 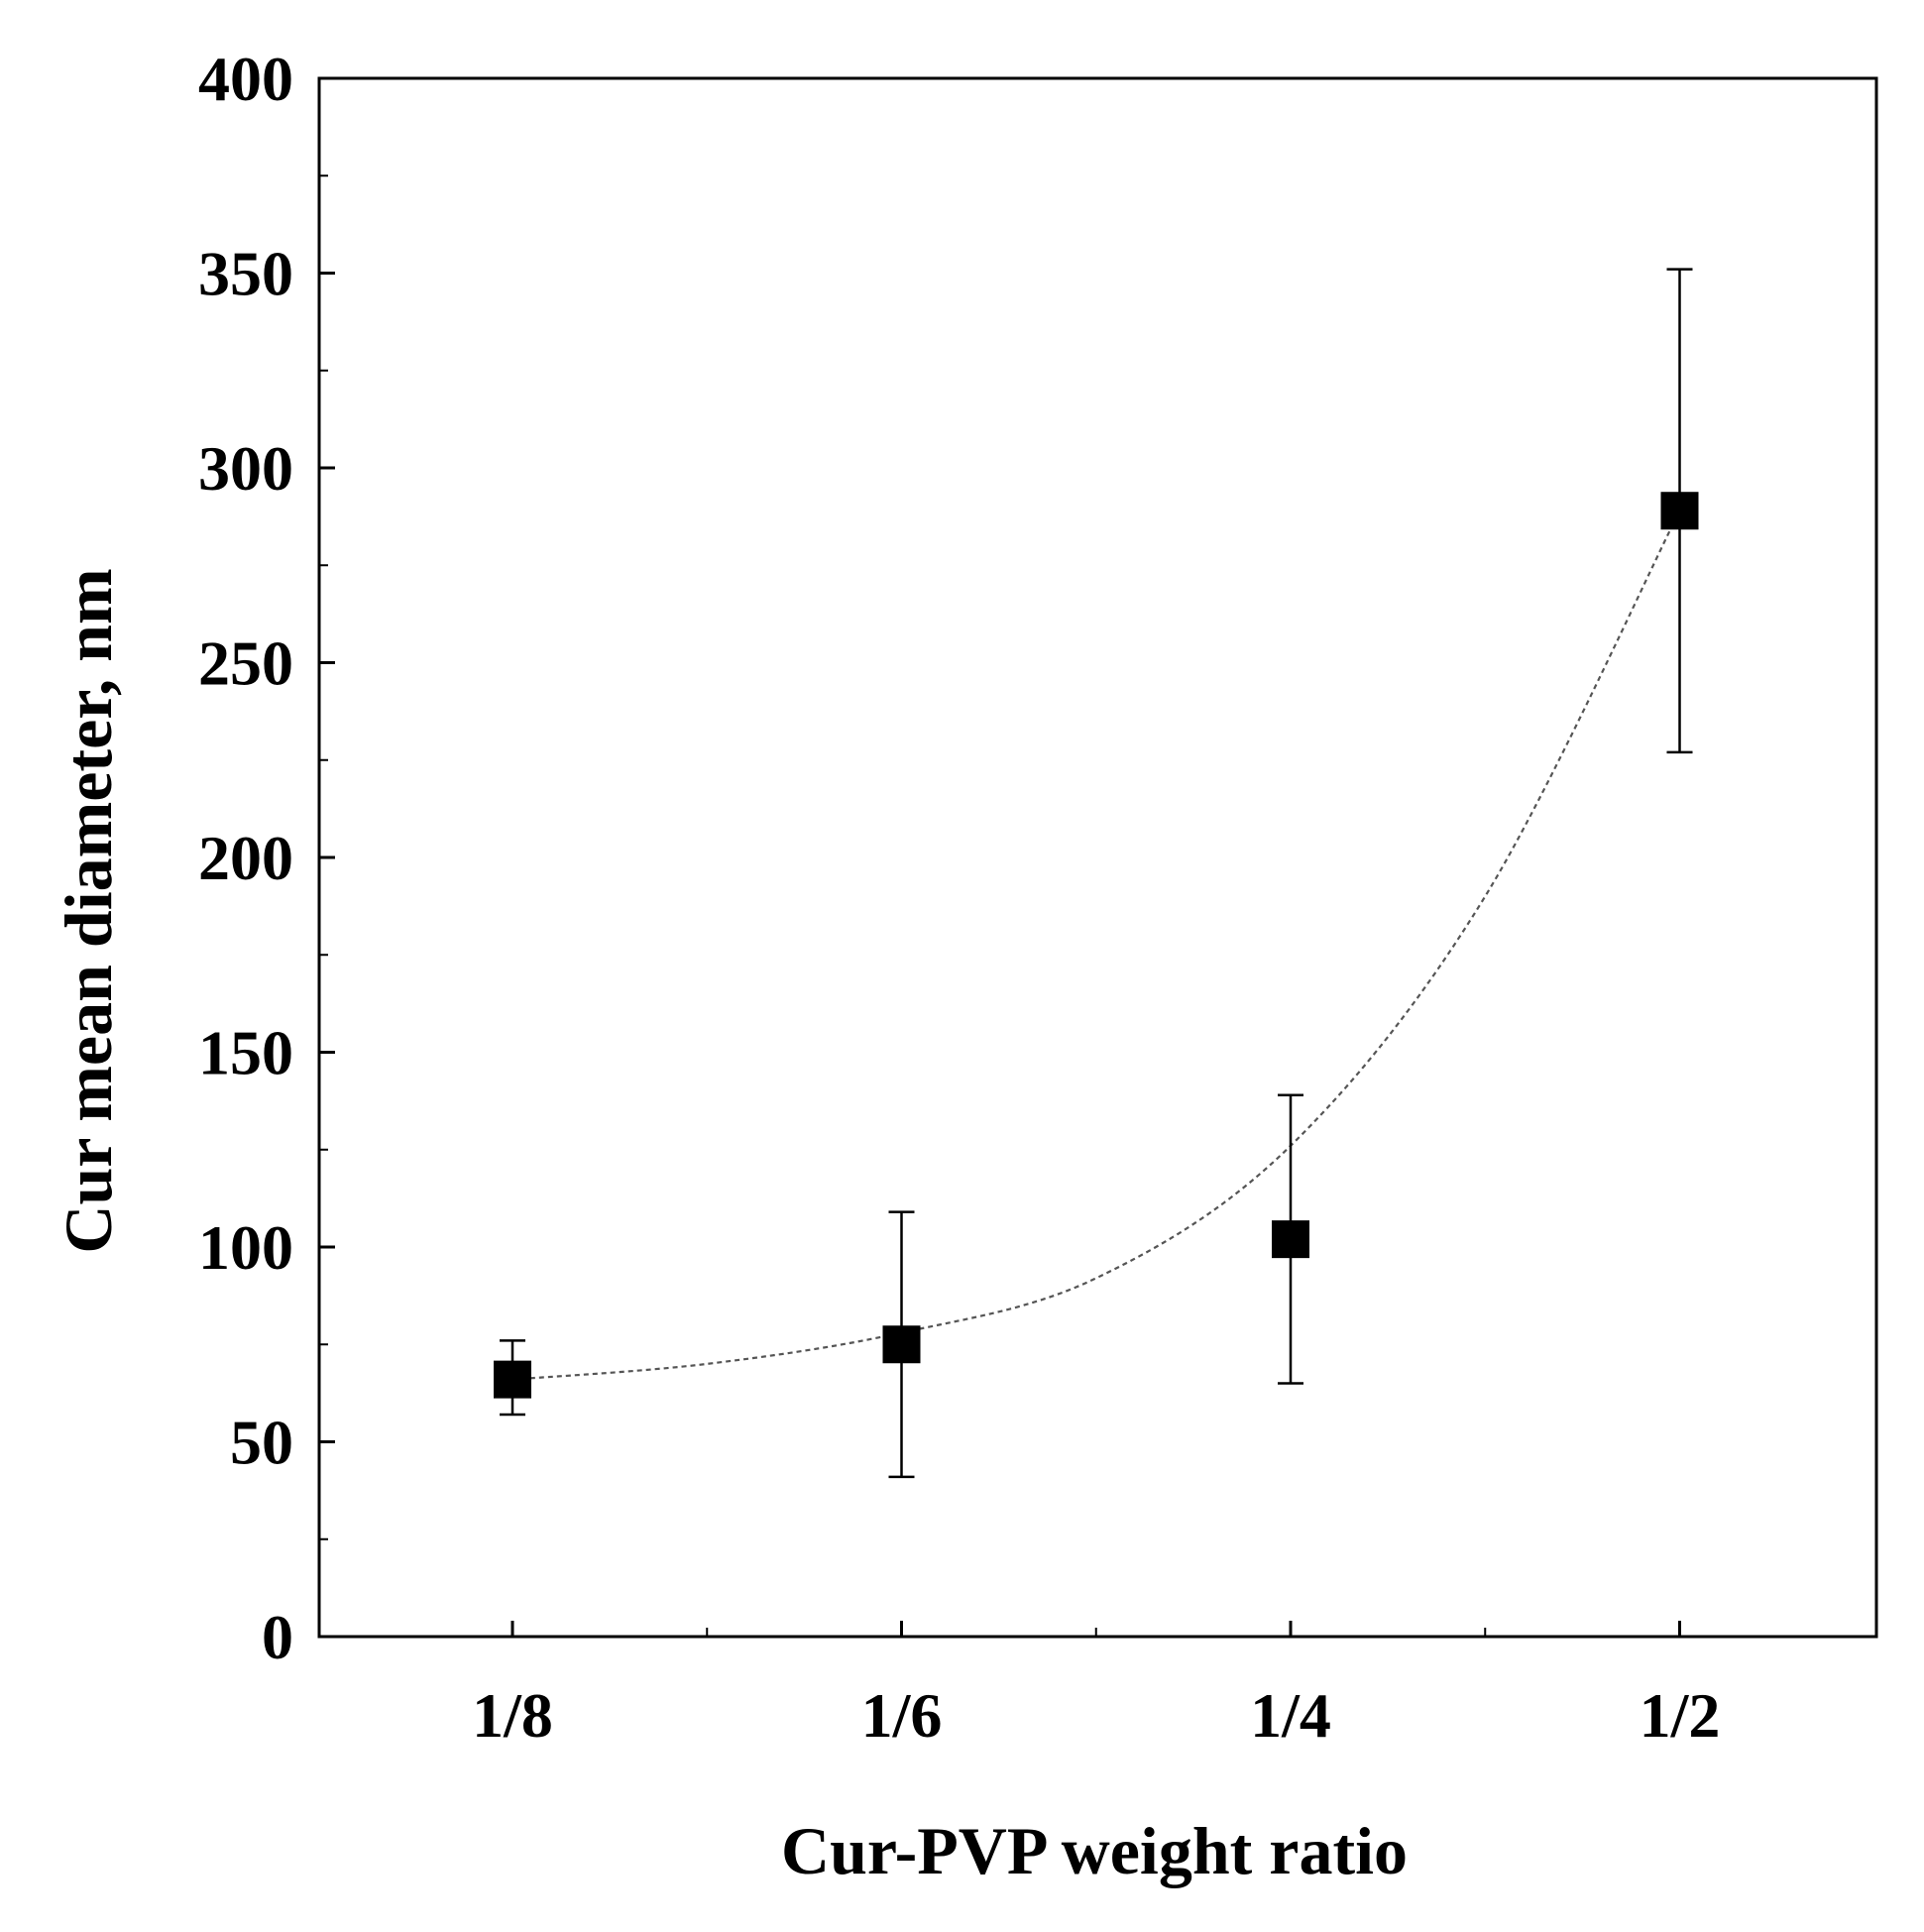 What do you see at coordinates (88, 910) in the screenshot?
I see `y-axis-title: Cur mean diameter, nm` at bounding box center [88, 910].